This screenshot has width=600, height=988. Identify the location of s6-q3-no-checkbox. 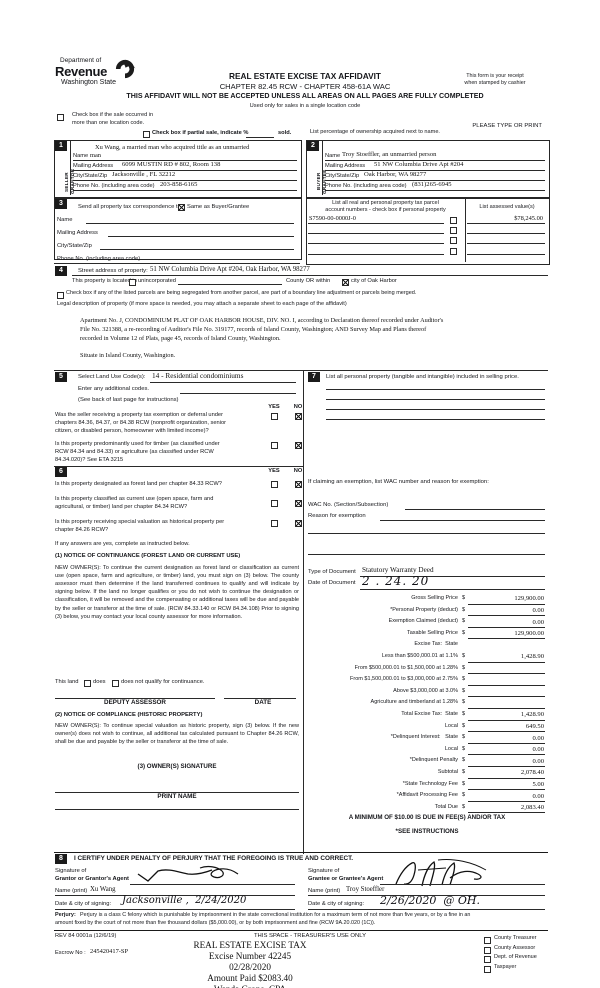
(298, 523).